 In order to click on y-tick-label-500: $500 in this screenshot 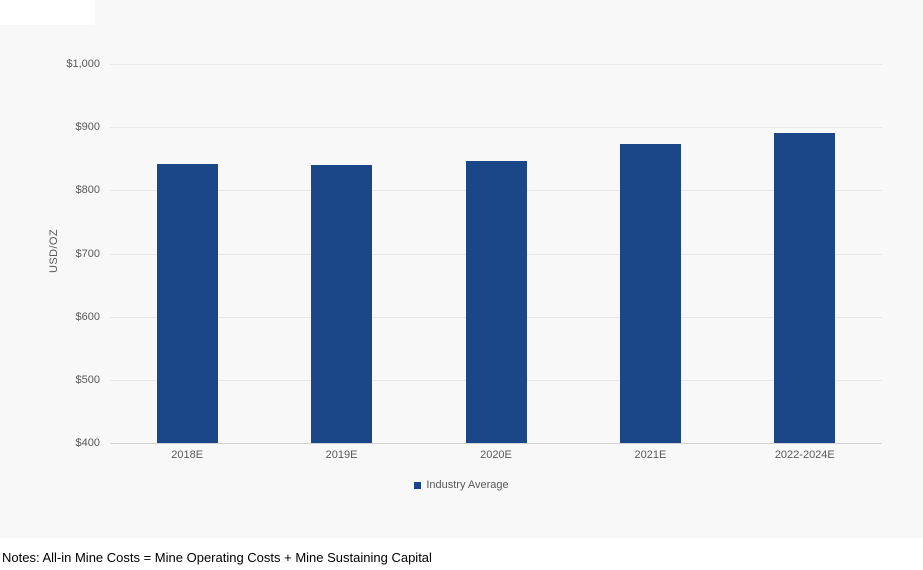, I will do `click(87, 379)`.